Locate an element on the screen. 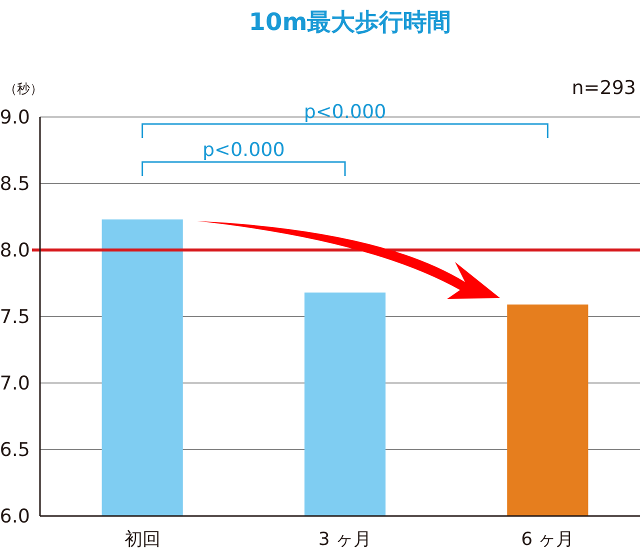  y-axis-title: （秒） is located at coordinates (23, 89).